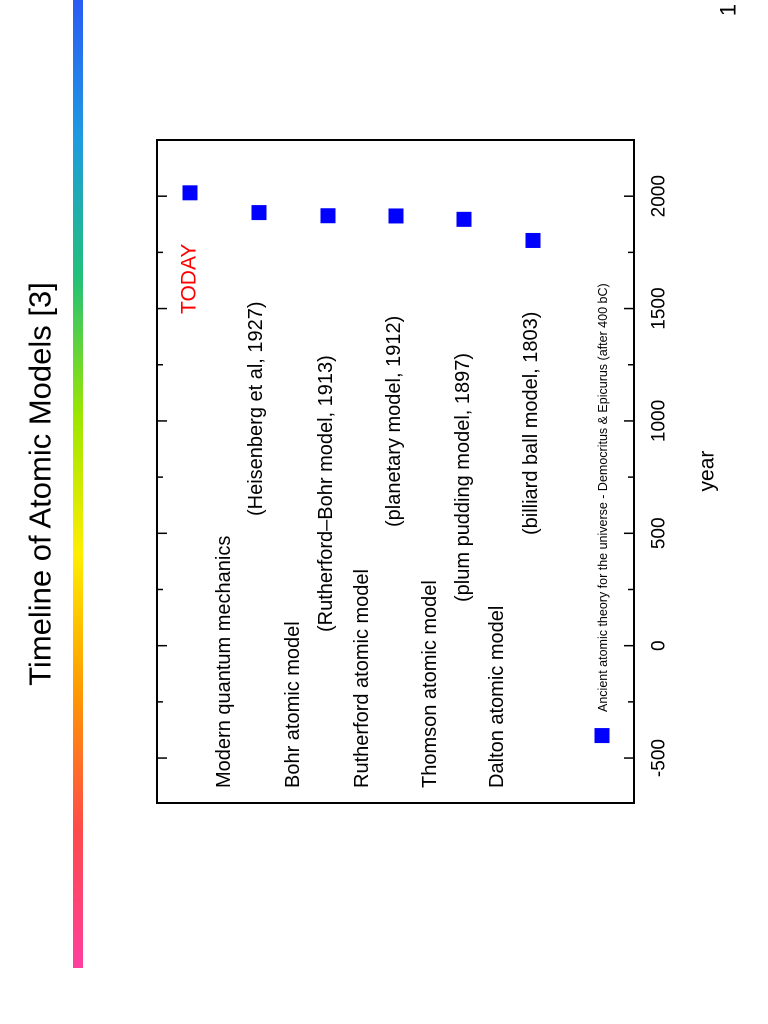 The width and height of the screenshot is (768, 1024). Describe the element at coordinates (659, 196) in the screenshot. I see `tick-label: 2000` at that location.